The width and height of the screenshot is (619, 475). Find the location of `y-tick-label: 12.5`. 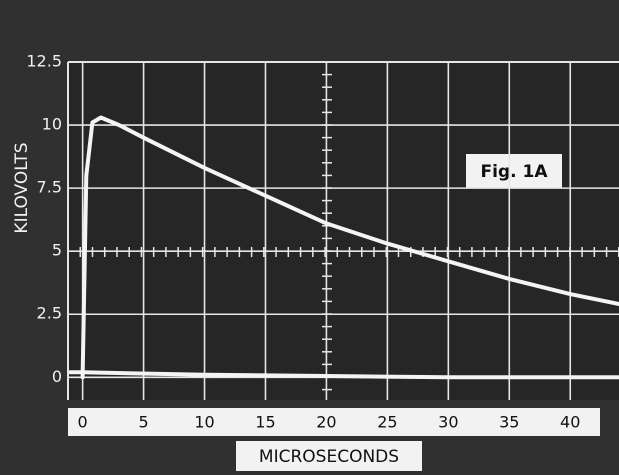

y-tick-label: 12.5 is located at coordinates (44, 61).